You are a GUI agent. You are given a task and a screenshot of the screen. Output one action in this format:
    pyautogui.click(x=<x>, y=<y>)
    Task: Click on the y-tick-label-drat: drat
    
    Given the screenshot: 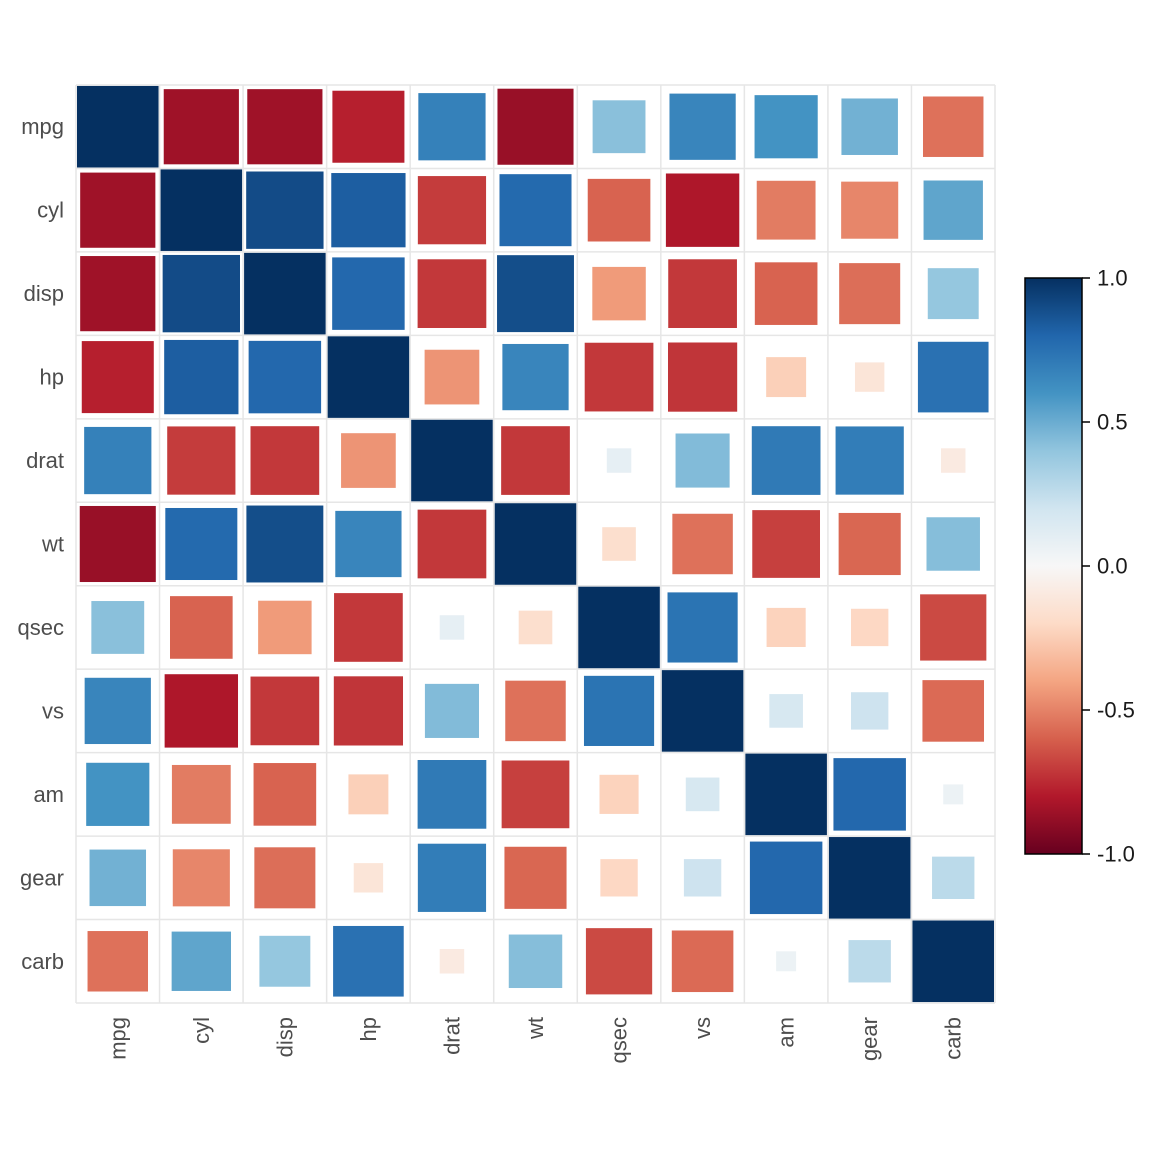 What is the action you would take?
    pyautogui.click(x=45, y=460)
    